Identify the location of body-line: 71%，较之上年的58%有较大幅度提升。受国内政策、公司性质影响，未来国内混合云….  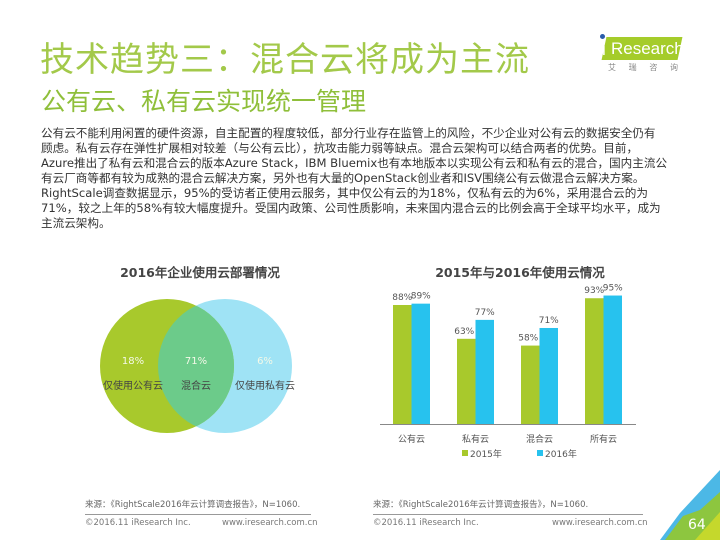
(351, 208).